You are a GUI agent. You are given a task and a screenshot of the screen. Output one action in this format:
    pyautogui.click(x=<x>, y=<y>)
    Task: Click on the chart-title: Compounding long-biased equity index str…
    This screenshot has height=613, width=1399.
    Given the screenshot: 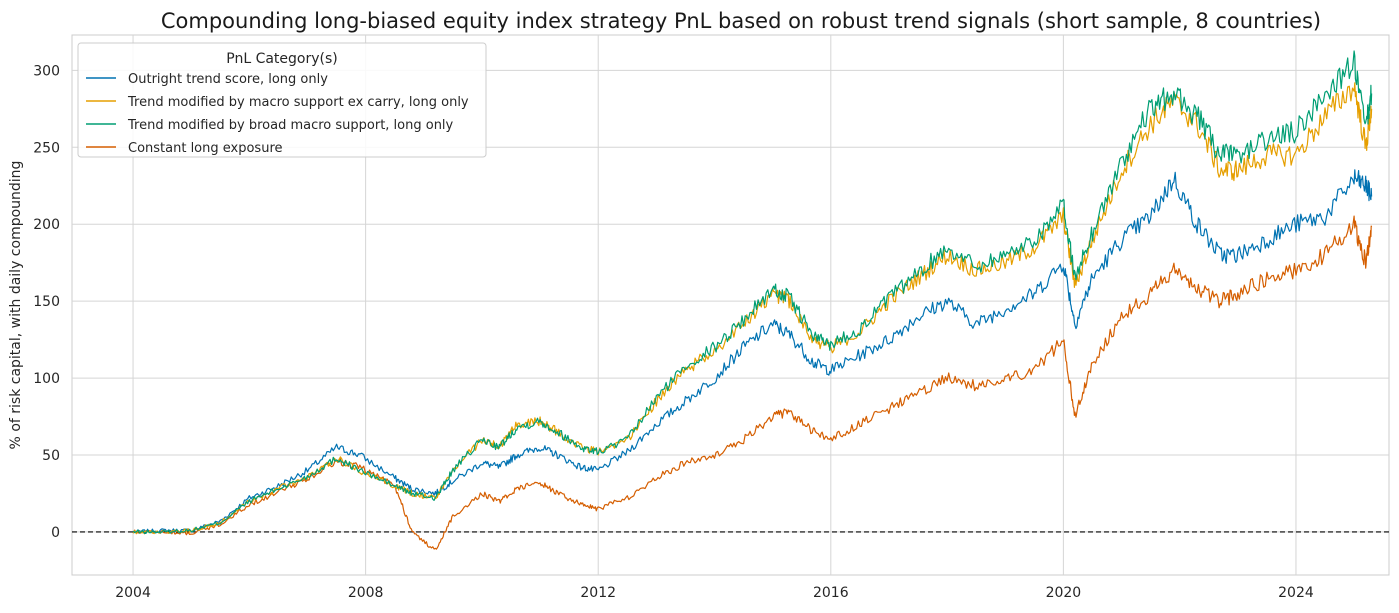 What is the action you would take?
    pyautogui.click(x=741, y=21)
    